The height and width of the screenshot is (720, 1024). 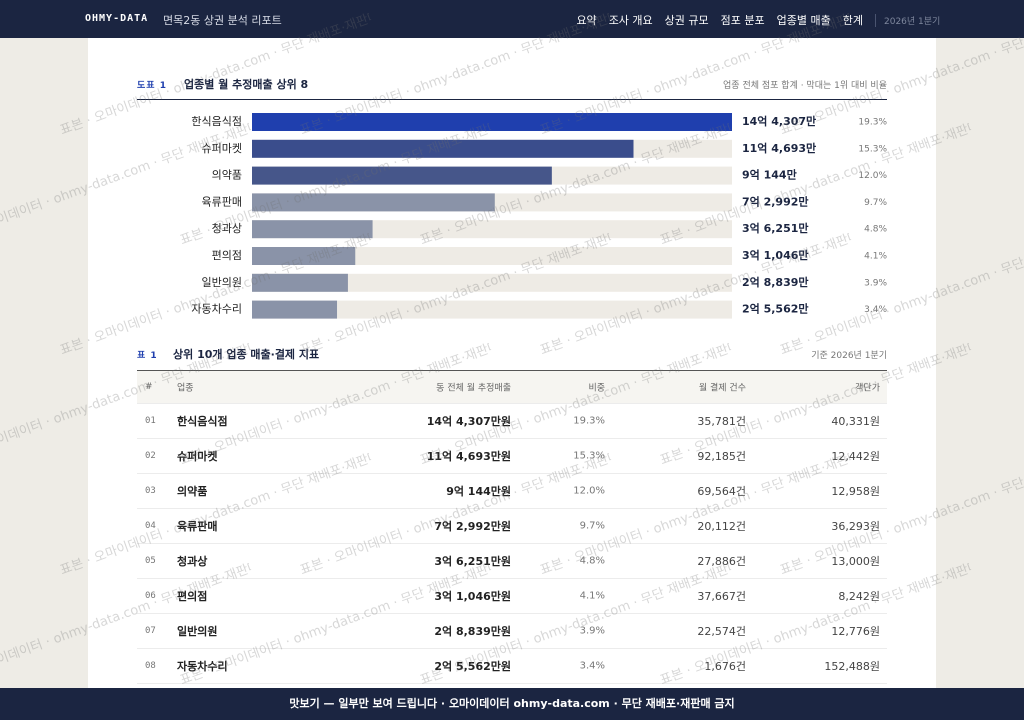 What do you see at coordinates (721, 421) in the screenshot?
I see `cell: 35,781건` at bounding box center [721, 421].